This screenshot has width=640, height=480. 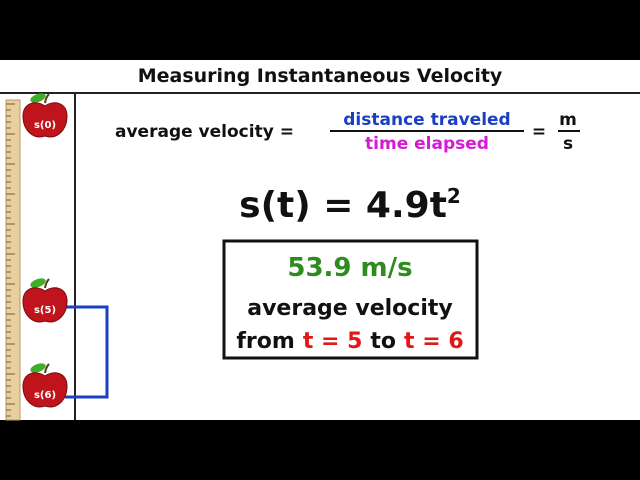 I want to click on formula-left: average velocity =, so click(x=204, y=132).